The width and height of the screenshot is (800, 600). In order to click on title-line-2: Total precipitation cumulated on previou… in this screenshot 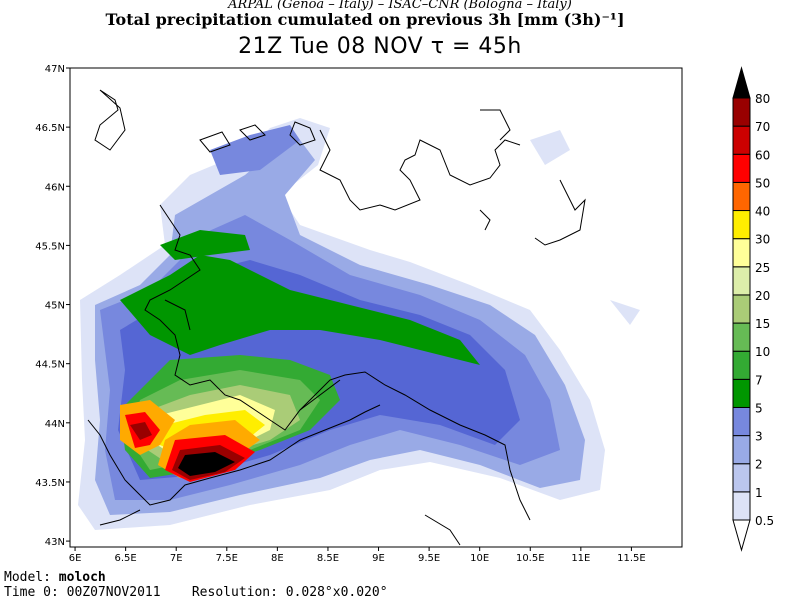, I will do `click(365, 19)`.